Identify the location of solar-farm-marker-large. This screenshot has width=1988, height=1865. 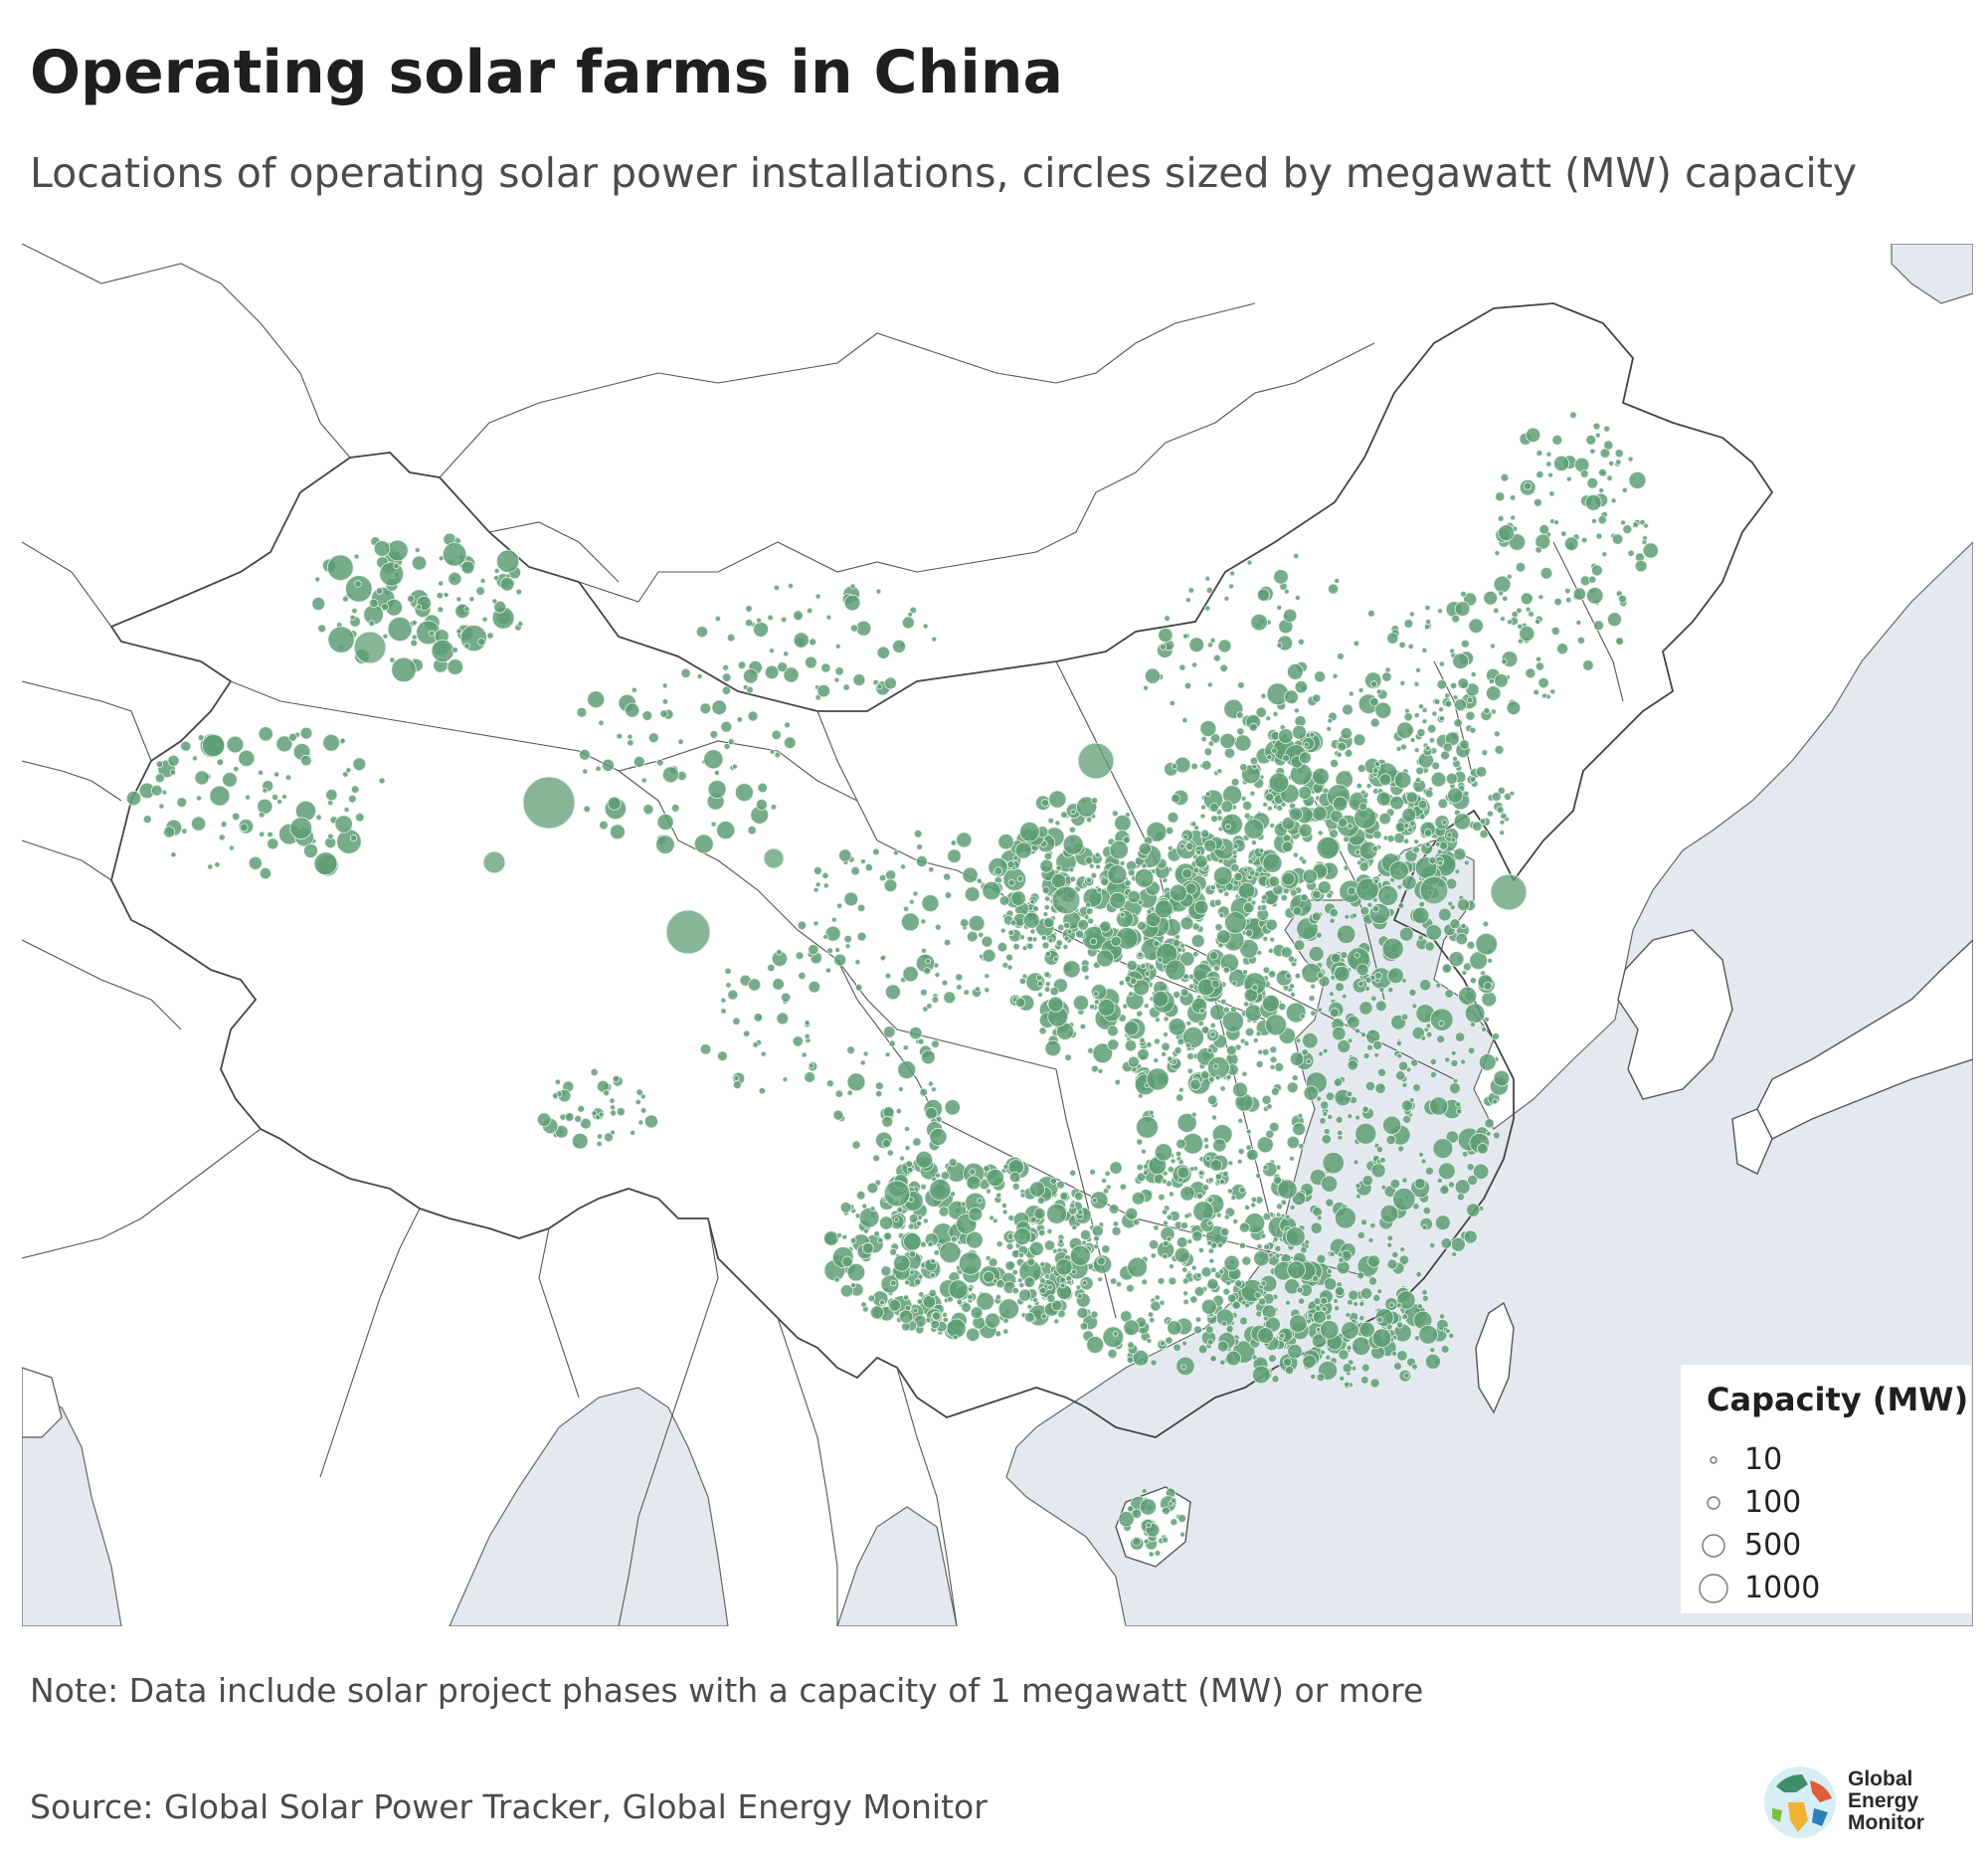
(1434, 890).